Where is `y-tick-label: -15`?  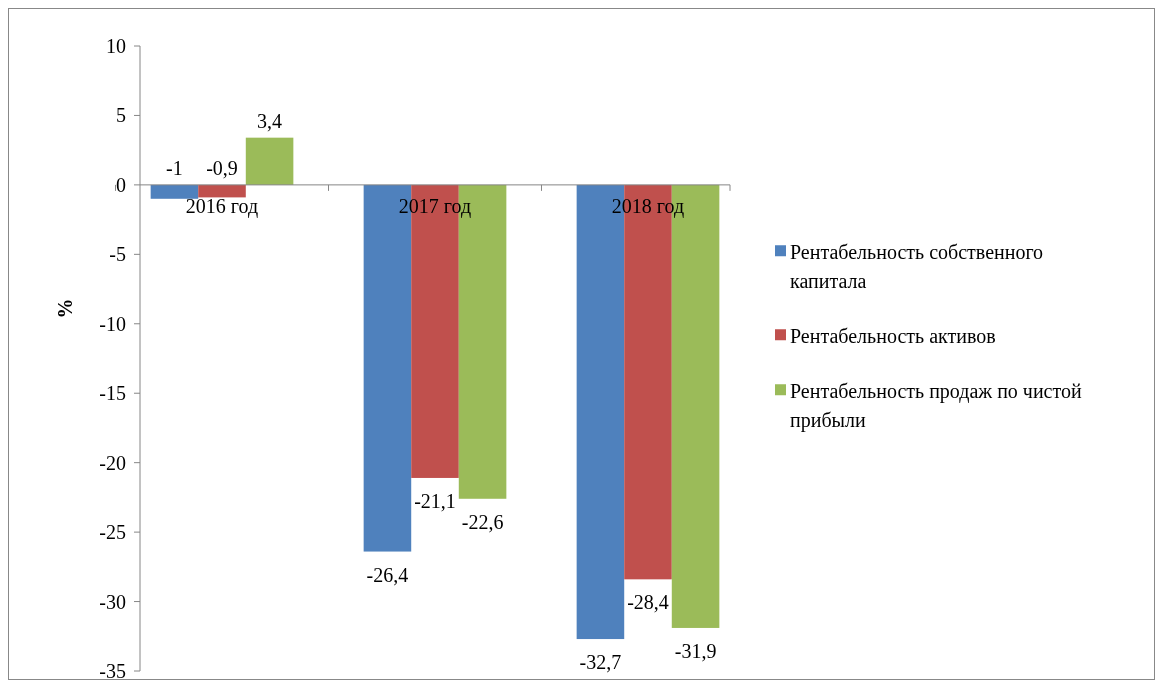
y-tick-label: -15 is located at coordinates (112, 393).